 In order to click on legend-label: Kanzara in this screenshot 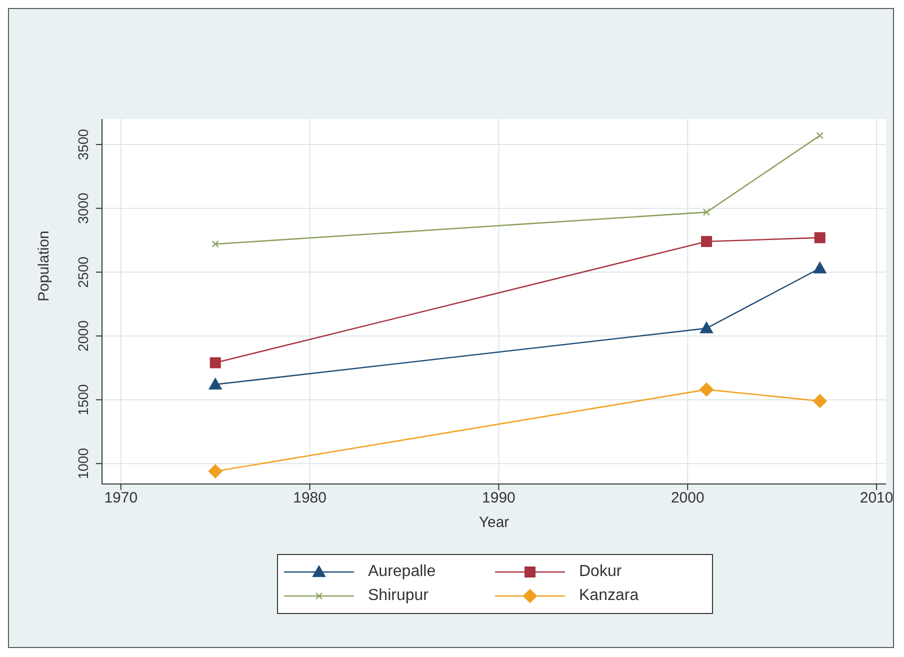, I will do `click(609, 596)`.